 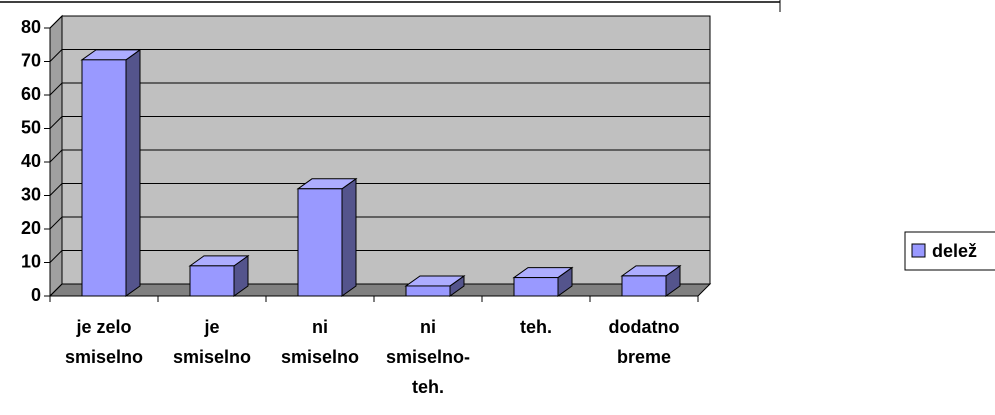 I want to click on x-tick-label: breme, so click(x=644, y=357).